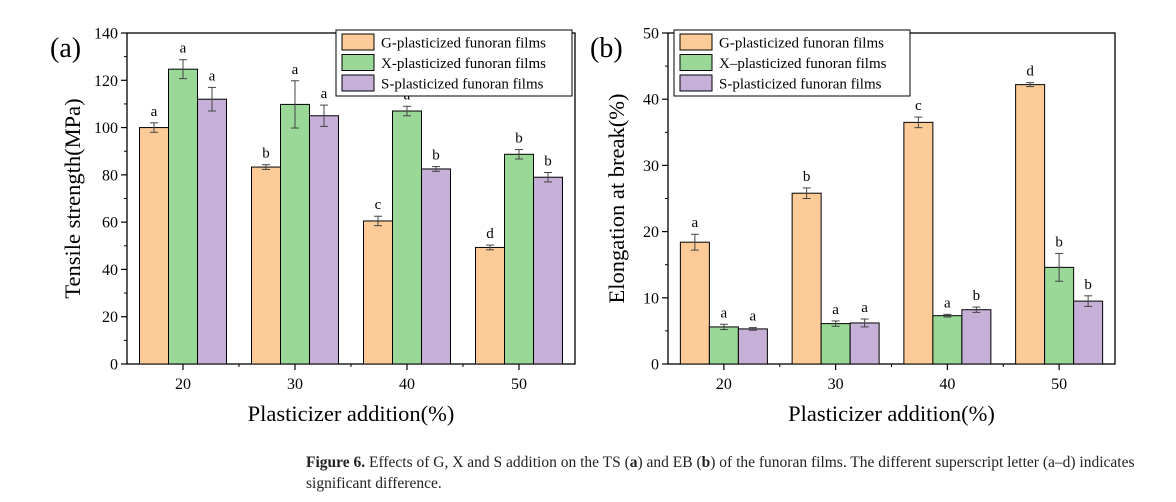 The width and height of the screenshot is (1176, 502). Describe the element at coordinates (463, 64) in the screenshot. I see `legend-label: X-plasticized funoran films` at that location.